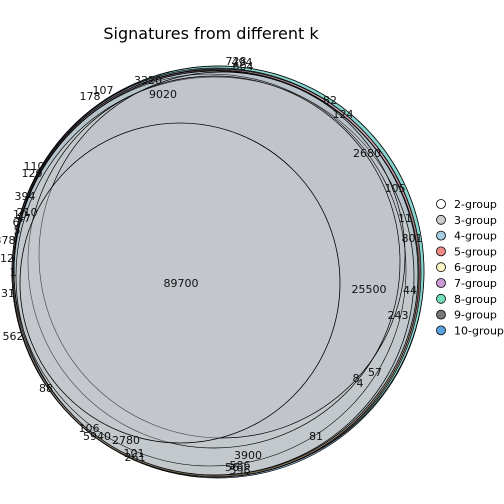  What do you see at coordinates (242, 62) in the screenshot?
I see `region-label: 494` at bounding box center [242, 62].